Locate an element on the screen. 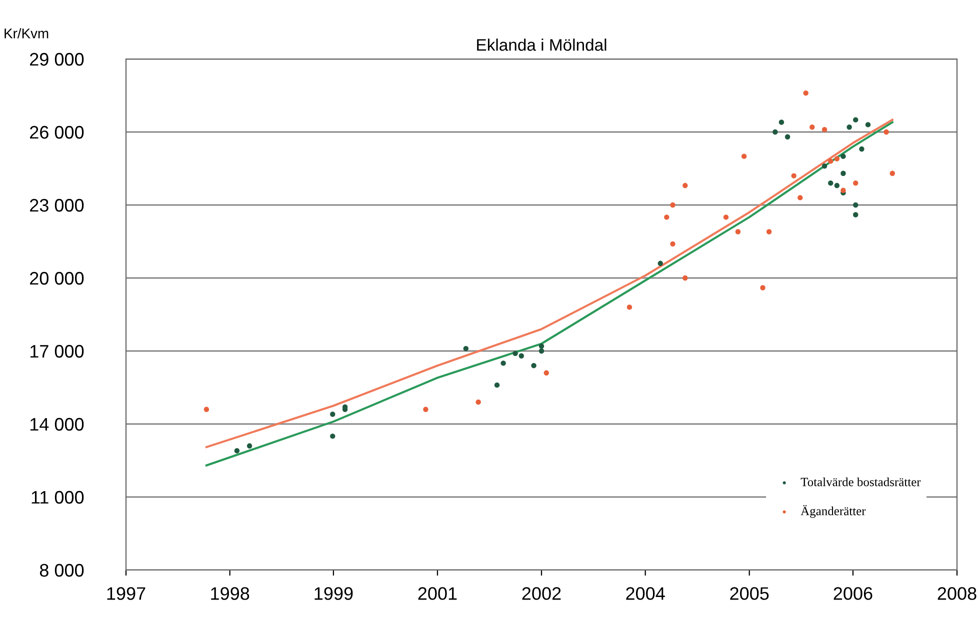  y-tick-label: 17 000 is located at coordinates (57, 351).